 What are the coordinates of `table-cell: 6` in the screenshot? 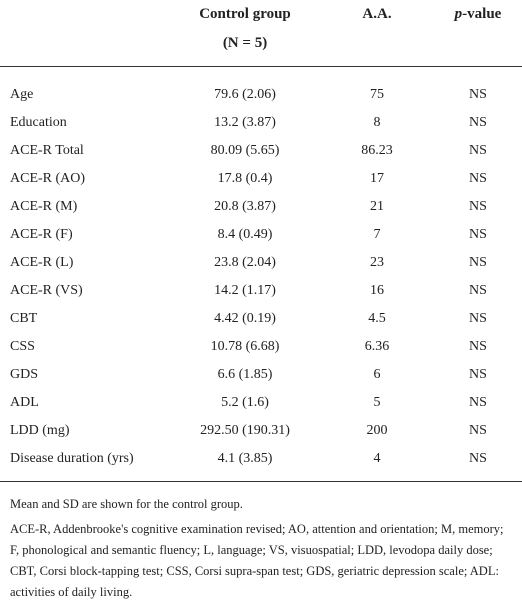 It's located at (377, 374).